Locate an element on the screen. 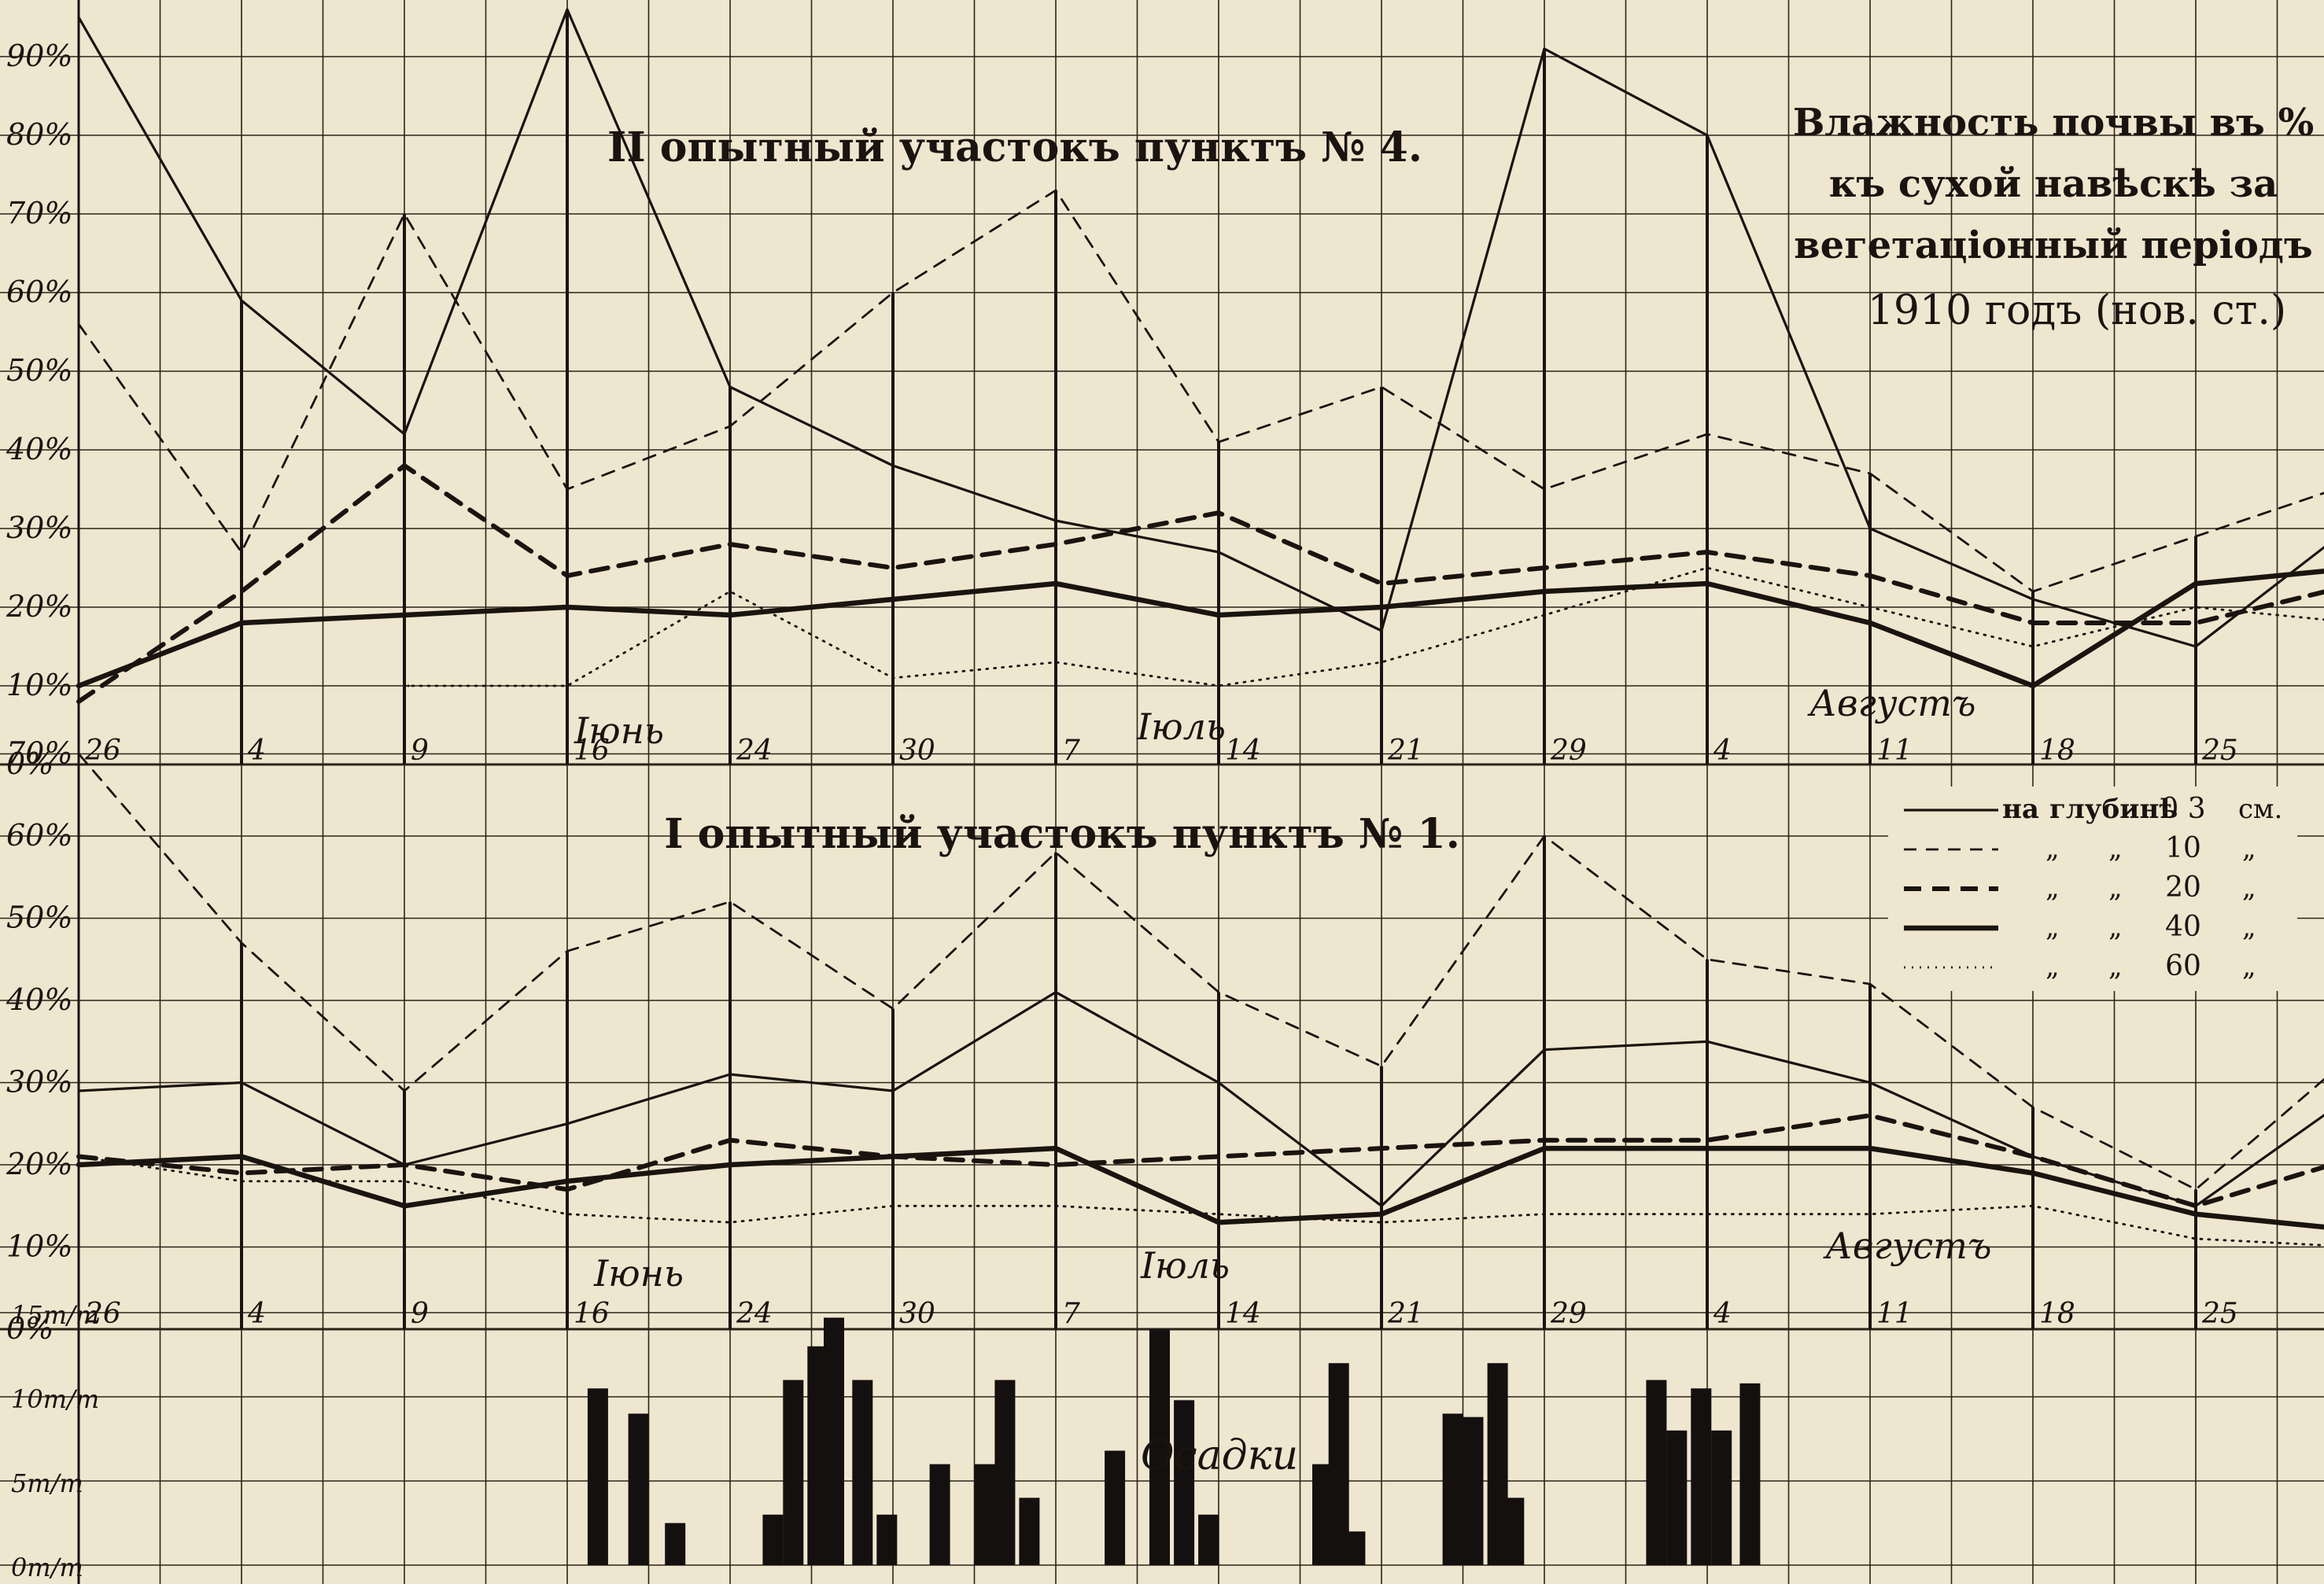 Image resolution: width=2324 pixels, height=1584 pixels. bottom-x-tick-label: 29 is located at coordinates (1568, 1314).